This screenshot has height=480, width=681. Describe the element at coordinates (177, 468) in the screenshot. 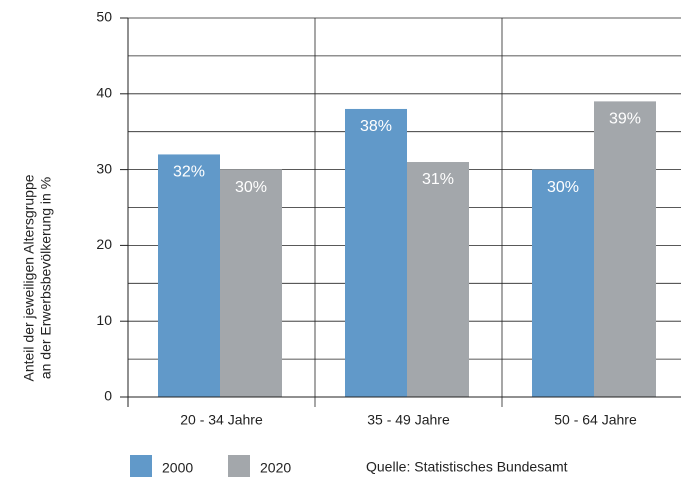

I see `legend-label: 2000` at that location.